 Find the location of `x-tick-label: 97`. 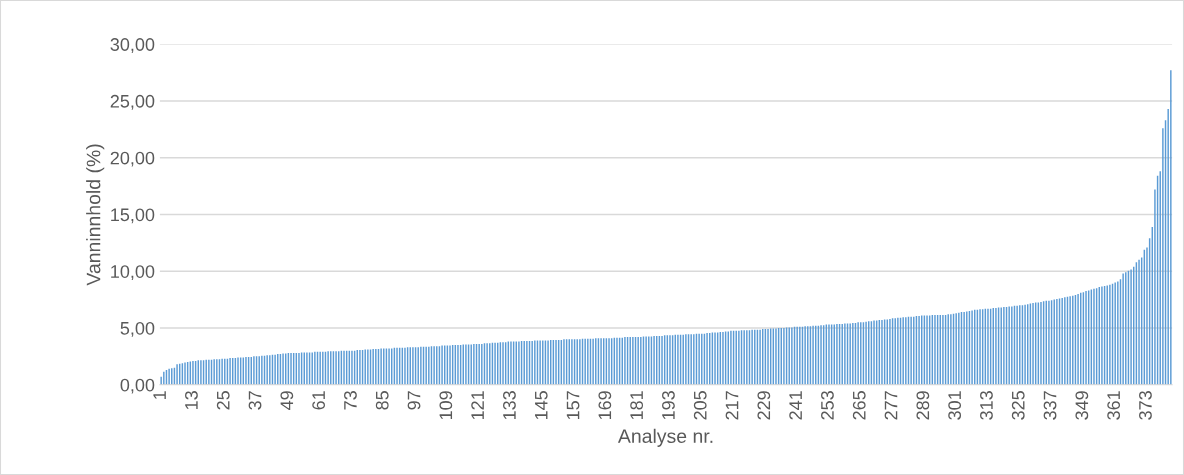

x-tick-label: 97 is located at coordinates (414, 400).